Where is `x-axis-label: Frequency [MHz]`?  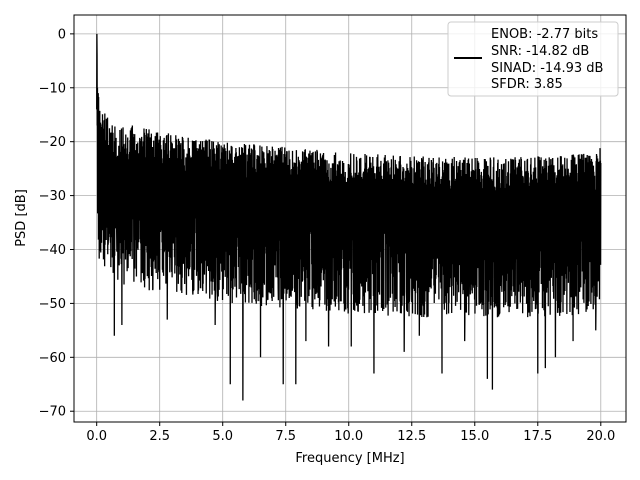 x-axis-label: Frequency [MHz] is located at coordinates (349, 458).